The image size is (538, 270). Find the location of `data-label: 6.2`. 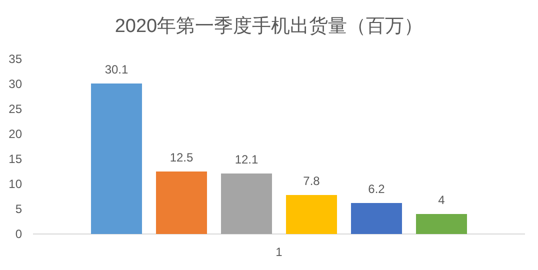

data-label: 6.2 is located at coordinates (377, 189).